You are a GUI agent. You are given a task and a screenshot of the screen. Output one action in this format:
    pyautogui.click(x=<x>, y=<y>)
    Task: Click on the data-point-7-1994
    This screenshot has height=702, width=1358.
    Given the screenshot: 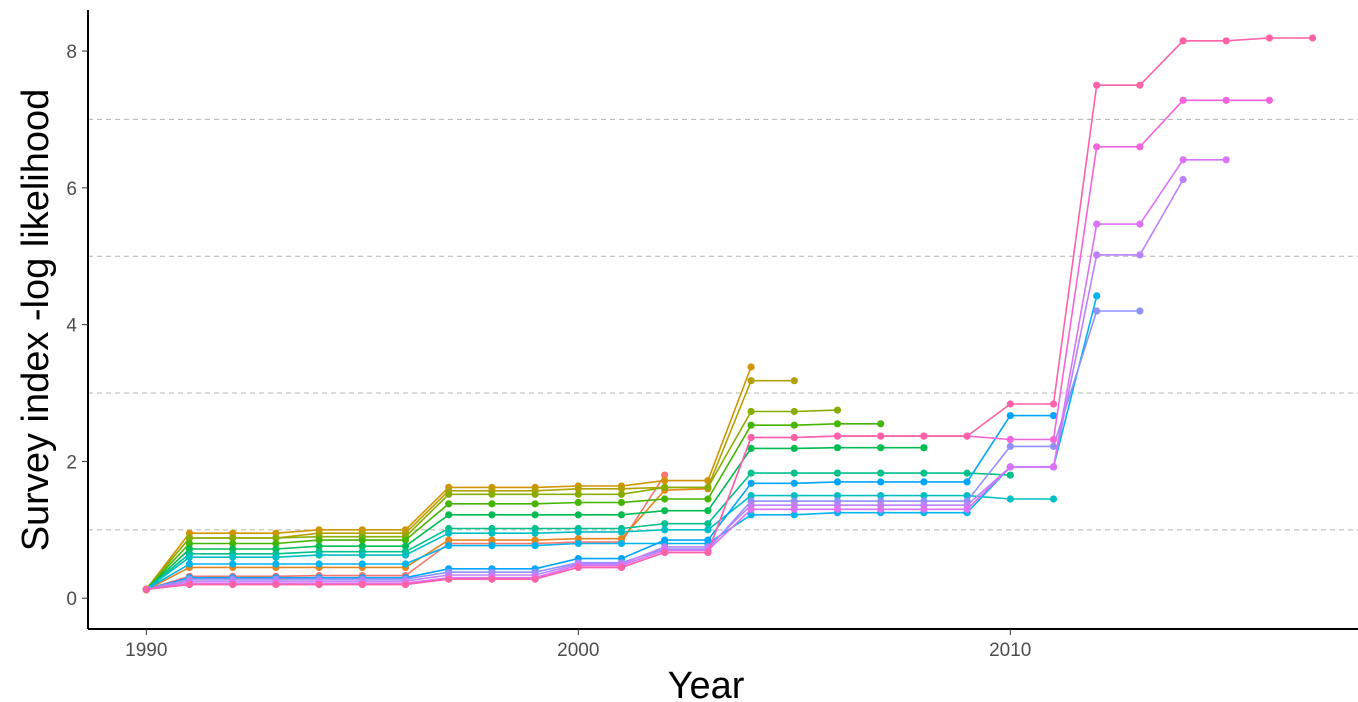 What is the action you would take?
    pyautogui.click(x=319, y=546)
    